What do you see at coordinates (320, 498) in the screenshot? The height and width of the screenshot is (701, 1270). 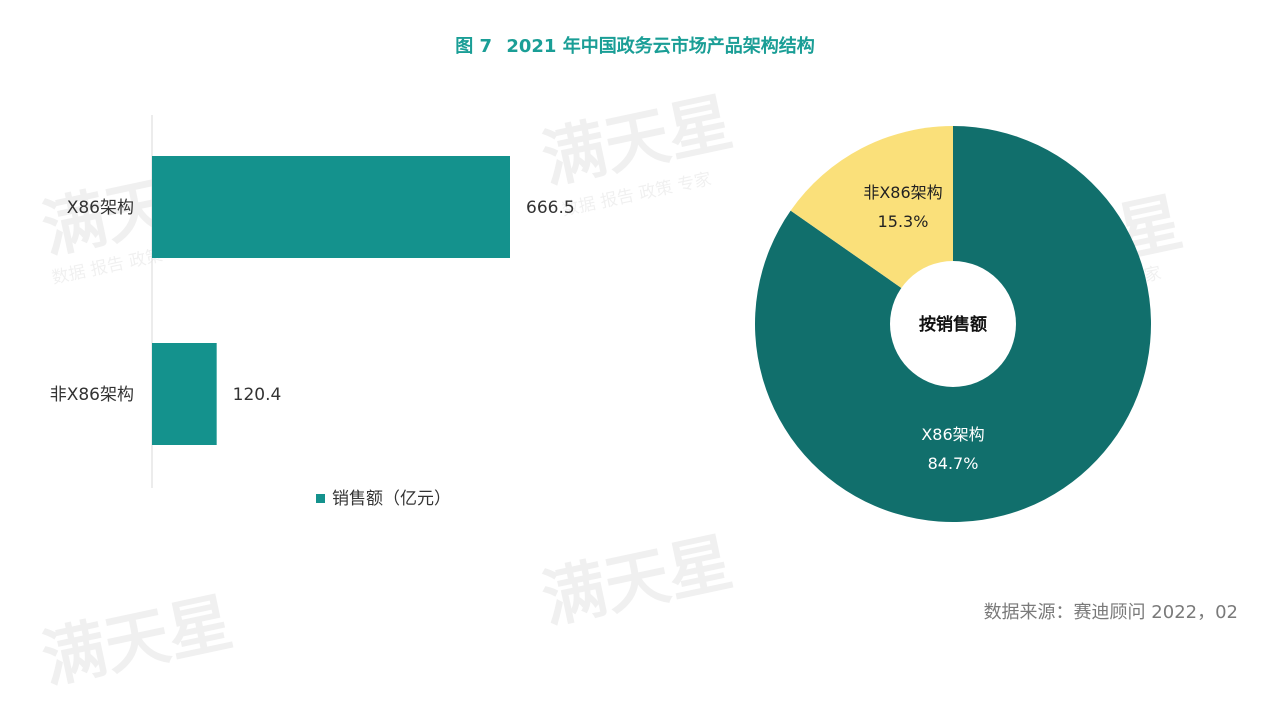 I see `legend-swatch` at bounding box center [320, 498].